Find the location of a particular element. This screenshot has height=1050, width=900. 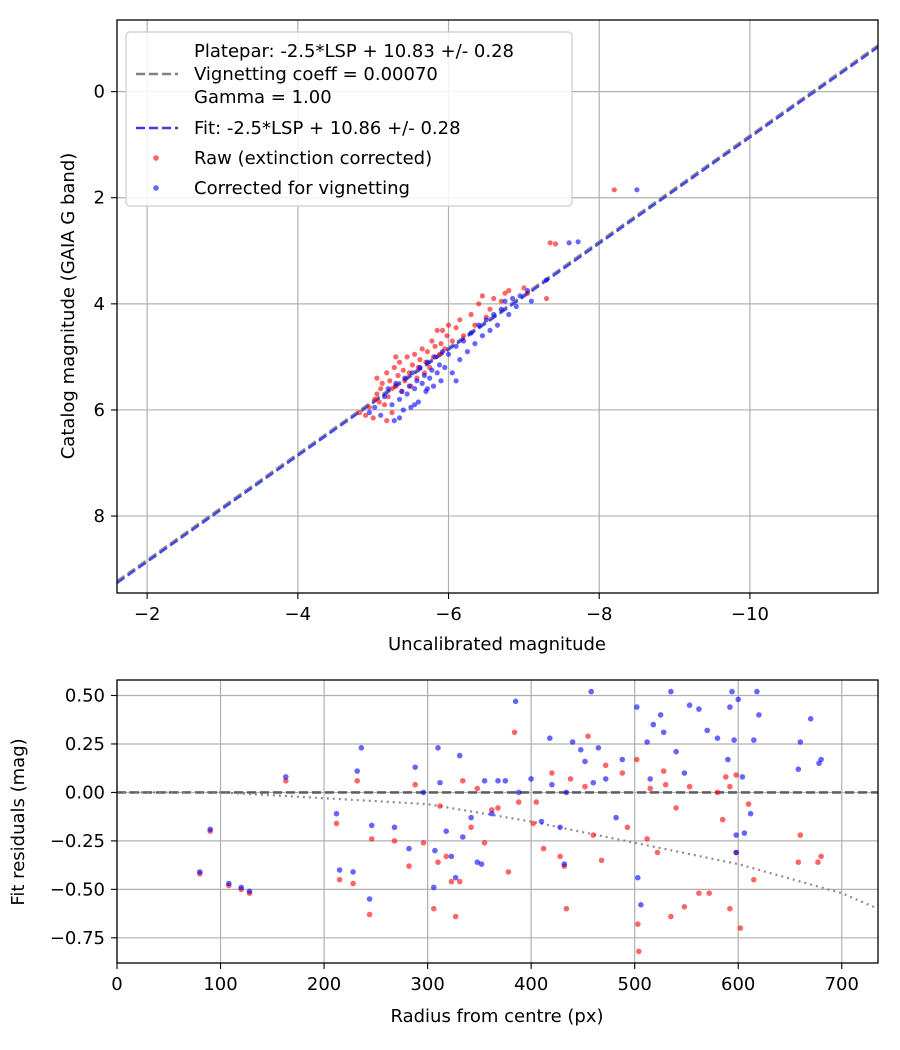

legend-fit-label: Fit: -2.5*LSP + 10.86 +/- 0.28 is located at coordinates (327, 128).